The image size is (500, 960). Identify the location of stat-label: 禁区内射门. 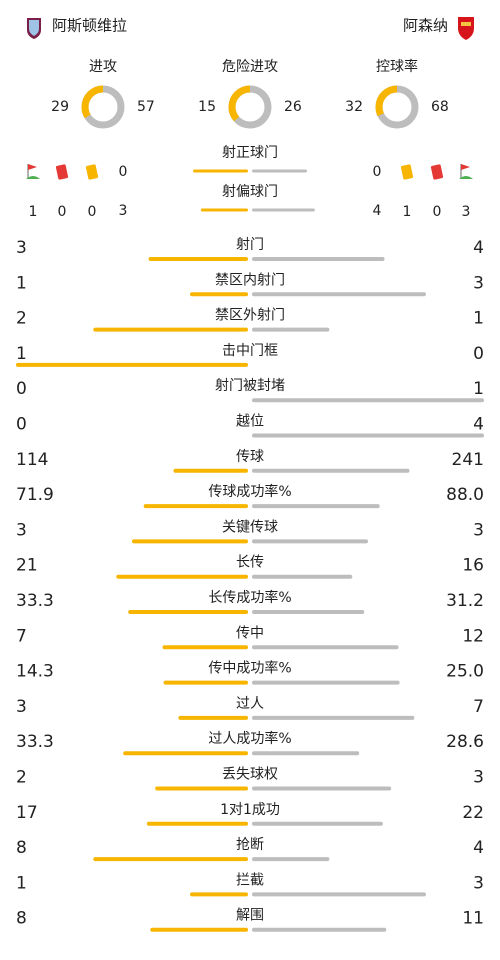
(250, 280).